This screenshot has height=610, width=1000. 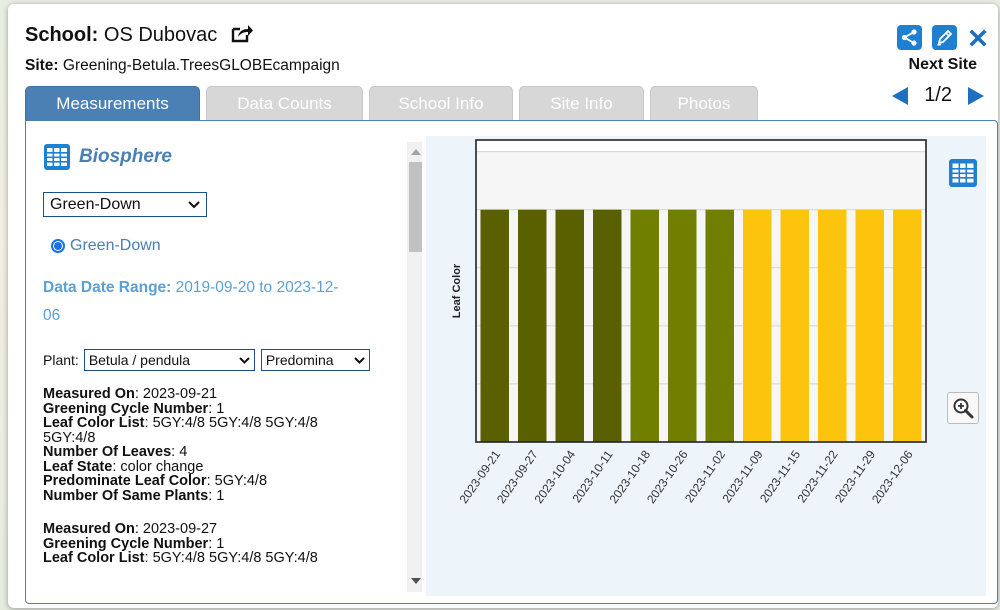 I want to click on site-title: Site: Greening-Betula.TreesGLOBEcampaign, so click(x=182, y=66).